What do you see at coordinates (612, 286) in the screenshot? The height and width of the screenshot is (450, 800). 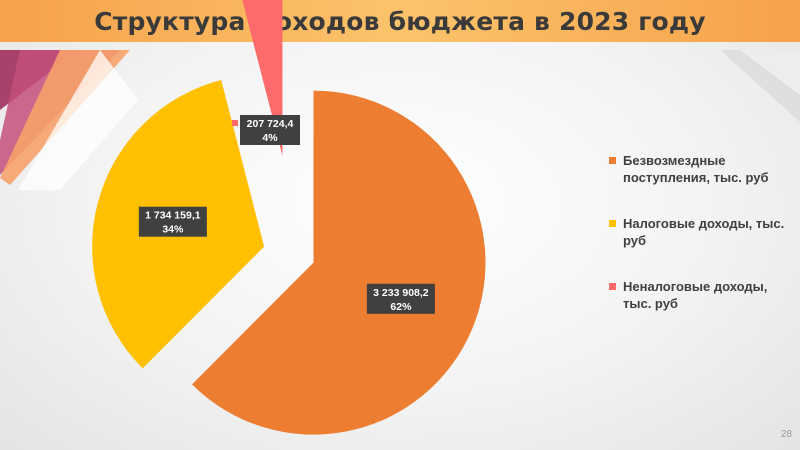 I see `legend-swatch-nontax` at bounding box center [612, 286].